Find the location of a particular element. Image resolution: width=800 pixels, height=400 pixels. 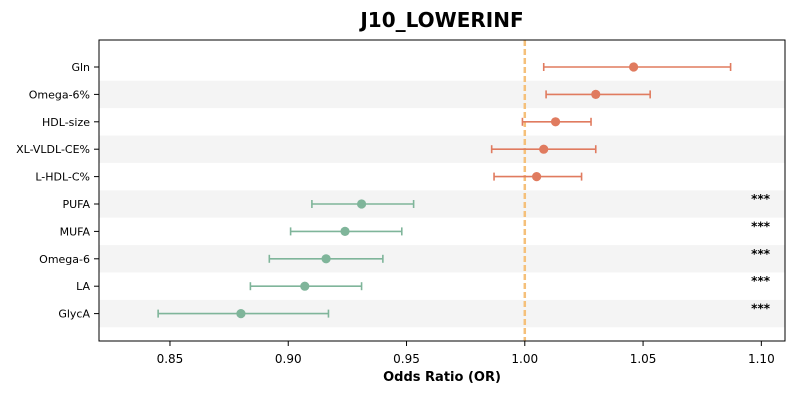

chart-title: J10_LOWERINF is located at coordinates (442, 20).